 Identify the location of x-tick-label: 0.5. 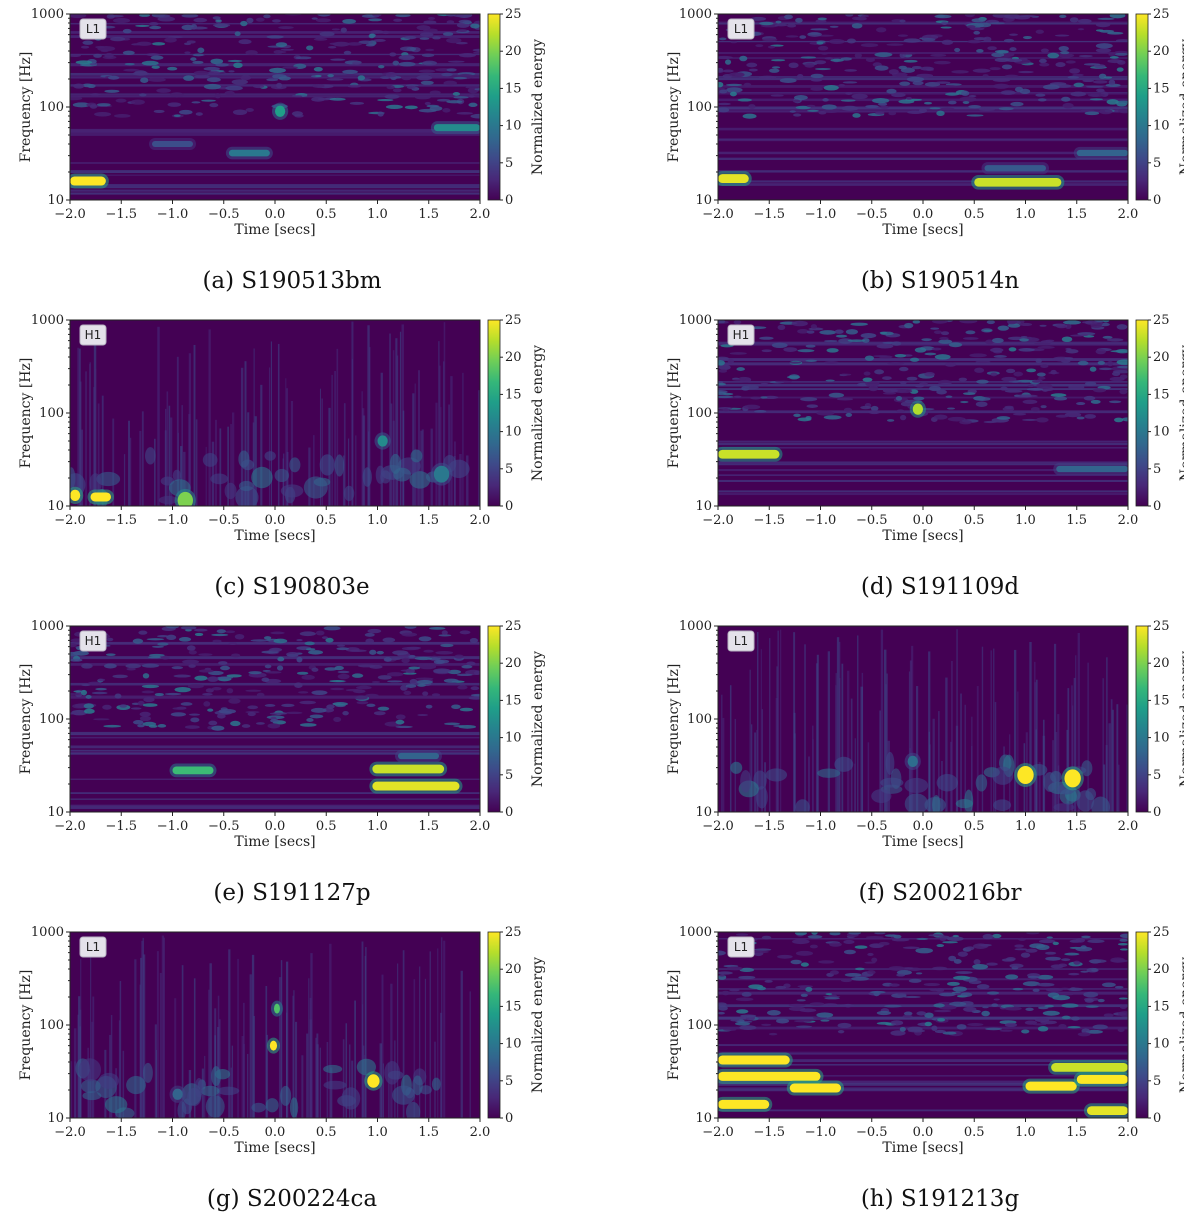
(326, 1132).